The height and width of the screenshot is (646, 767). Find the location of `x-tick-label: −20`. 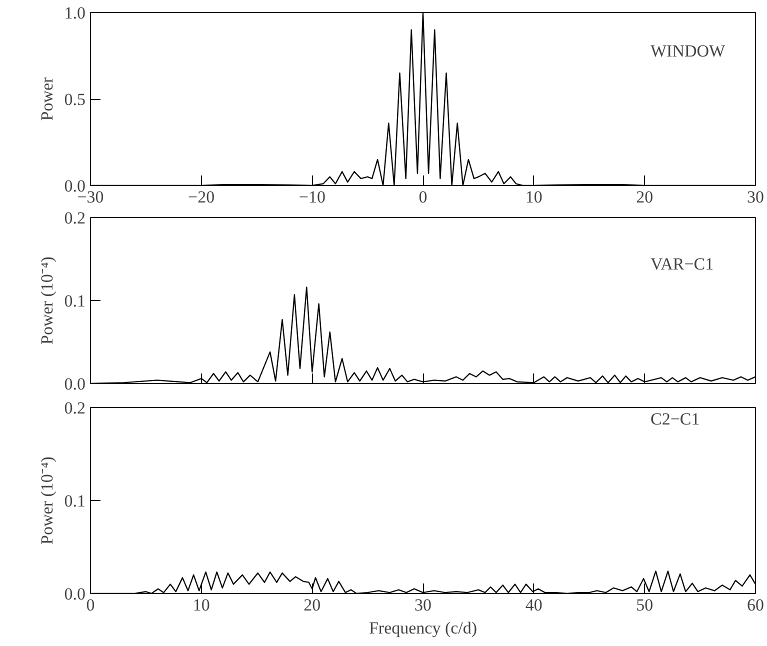

x-tick-label: −20 is located at coordinates (201, 197).